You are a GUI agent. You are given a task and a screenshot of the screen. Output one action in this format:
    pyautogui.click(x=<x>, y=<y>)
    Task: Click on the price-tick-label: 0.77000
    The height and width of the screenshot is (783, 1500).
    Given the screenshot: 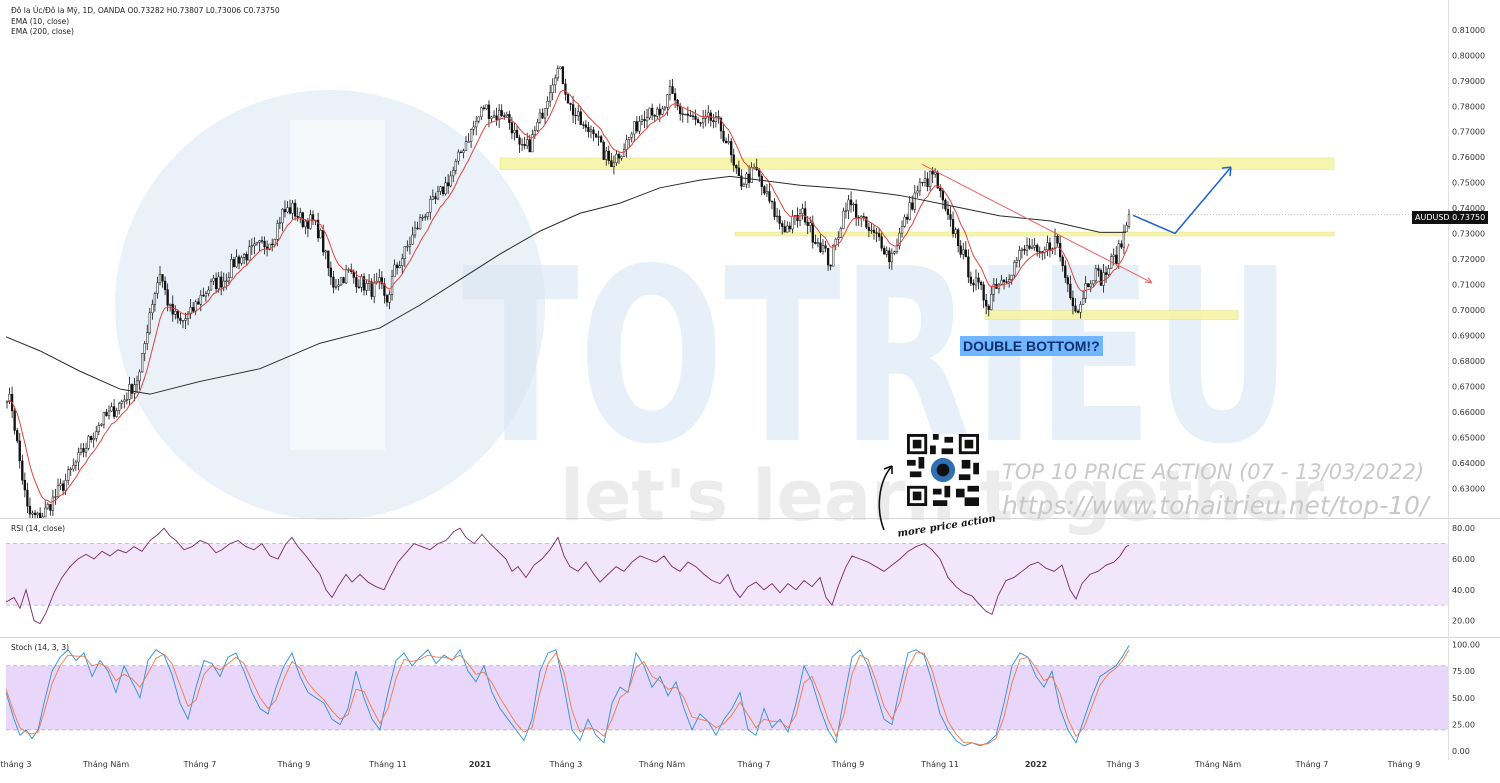 What is the action you would take?
    pyautogui.click(x=1468, y=132)
    